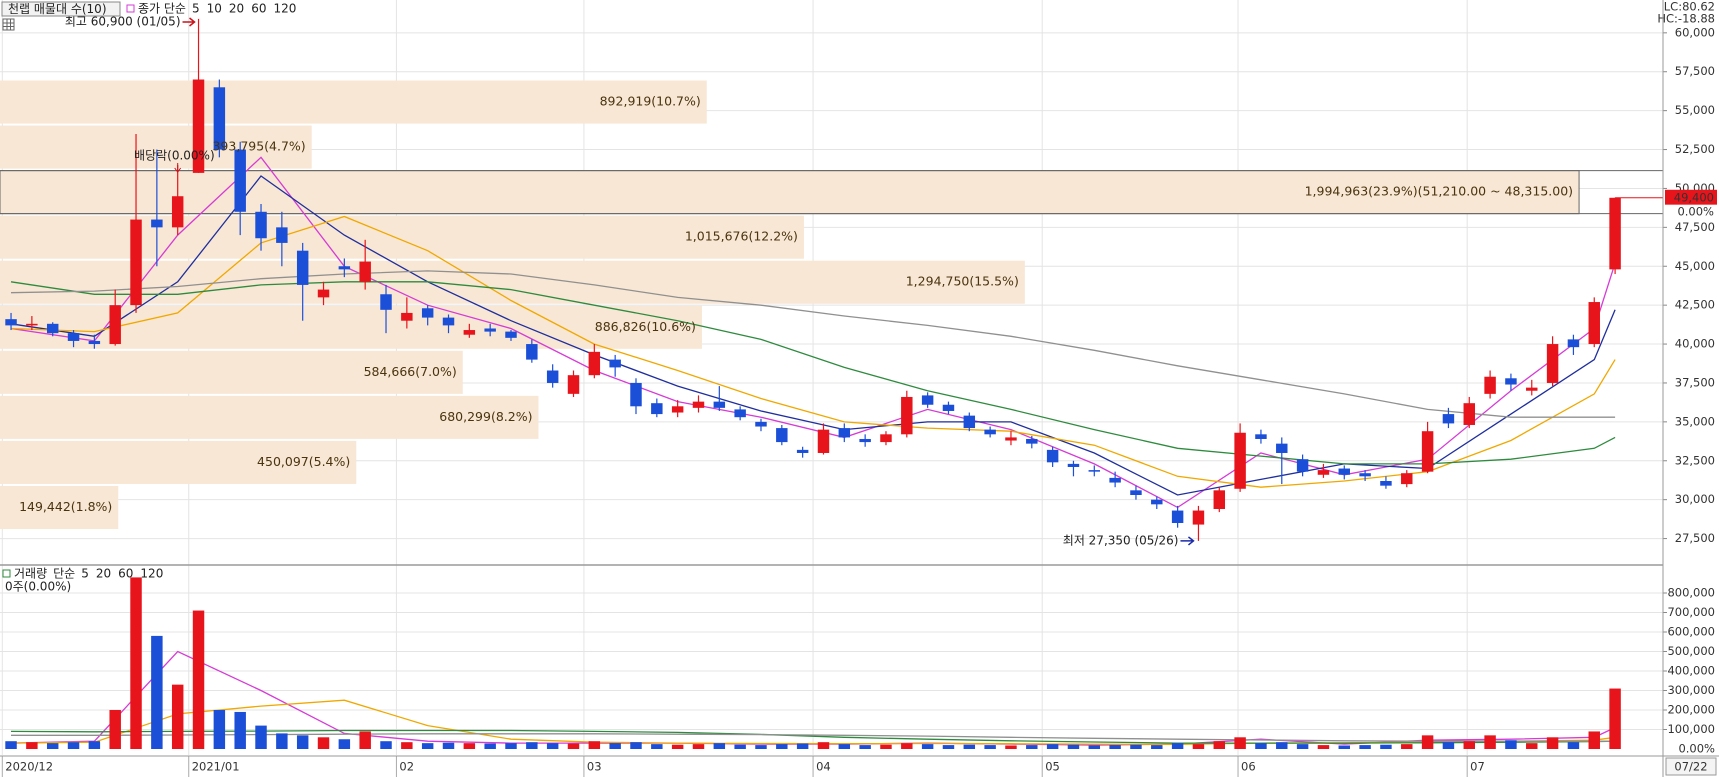  What do you see at coordinates (216, 767) in the screenshot?
I see `x-tick-label: 2021/01` at bounding box center [216, 767].